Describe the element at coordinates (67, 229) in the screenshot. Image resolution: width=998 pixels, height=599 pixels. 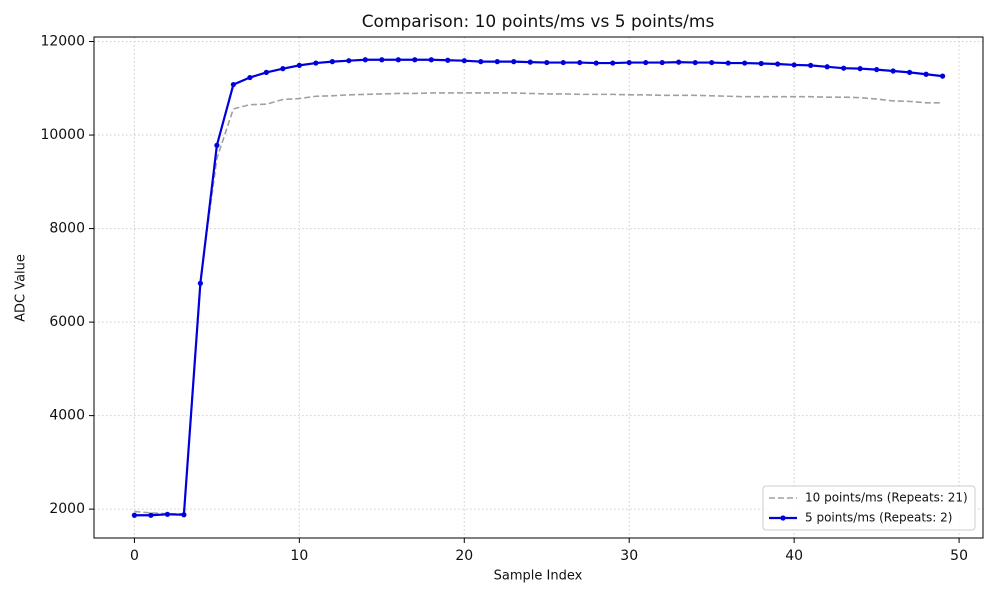
I see `y-tick-label: 8000` at that location.